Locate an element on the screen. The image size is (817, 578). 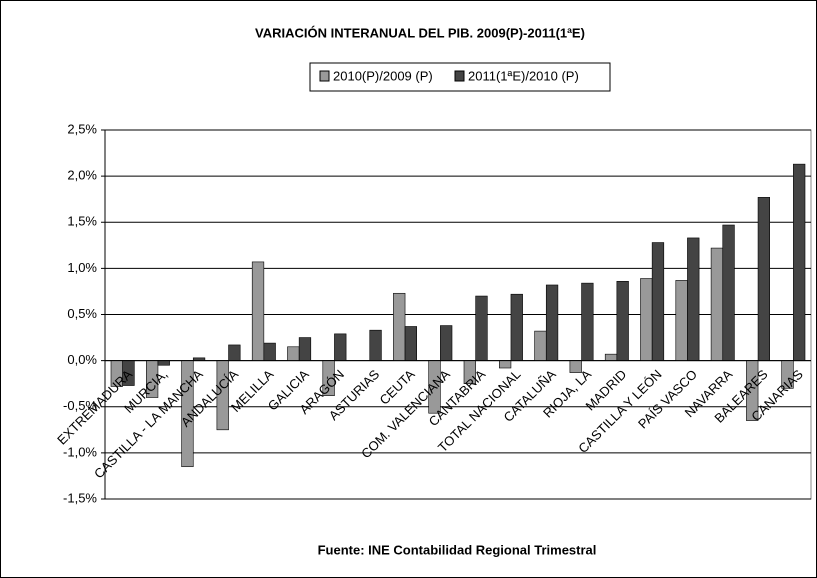
y-tick-label: 2,5% is located at coordinates (82, 128).